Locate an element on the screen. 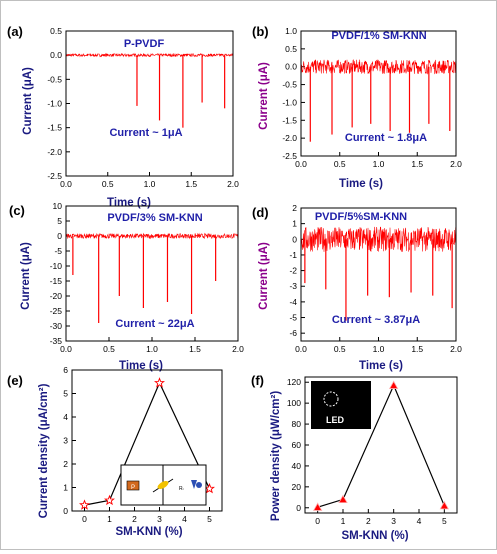  load-resistor-icon is located at coordinates (163, 485).